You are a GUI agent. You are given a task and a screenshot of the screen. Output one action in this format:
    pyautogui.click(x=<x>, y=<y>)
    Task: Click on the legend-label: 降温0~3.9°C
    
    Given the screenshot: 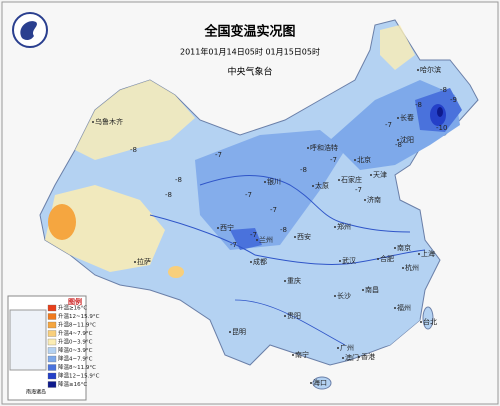 What is the action you would take?
    pyautogui.click(x=75, y=350)
    